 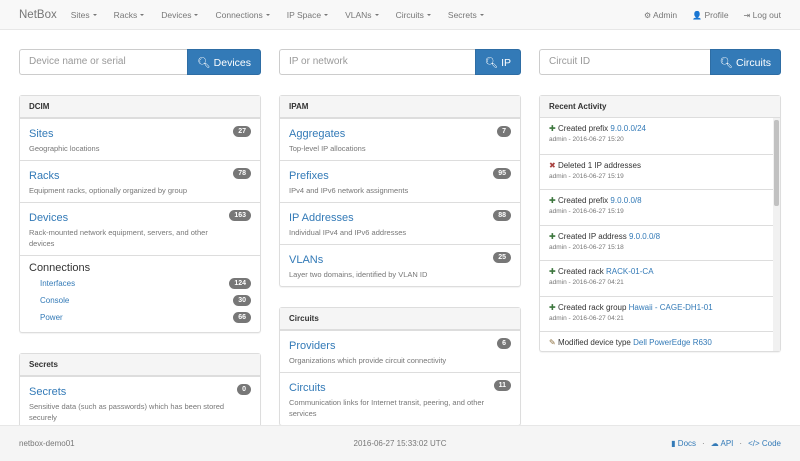 I want to click on scrollbar-thumb, so click(x=776, y=163).